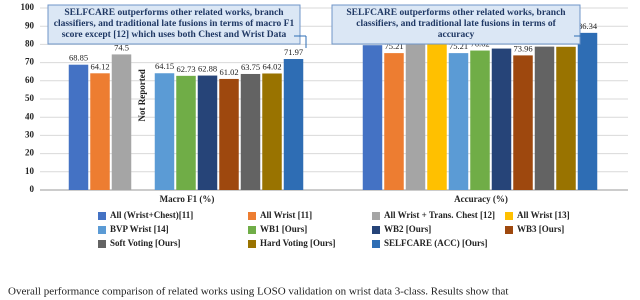  What do you see at coordinates (185, 69) in the screenshot?
I see `value-label: 62.73` at bounding box center [185, 69].